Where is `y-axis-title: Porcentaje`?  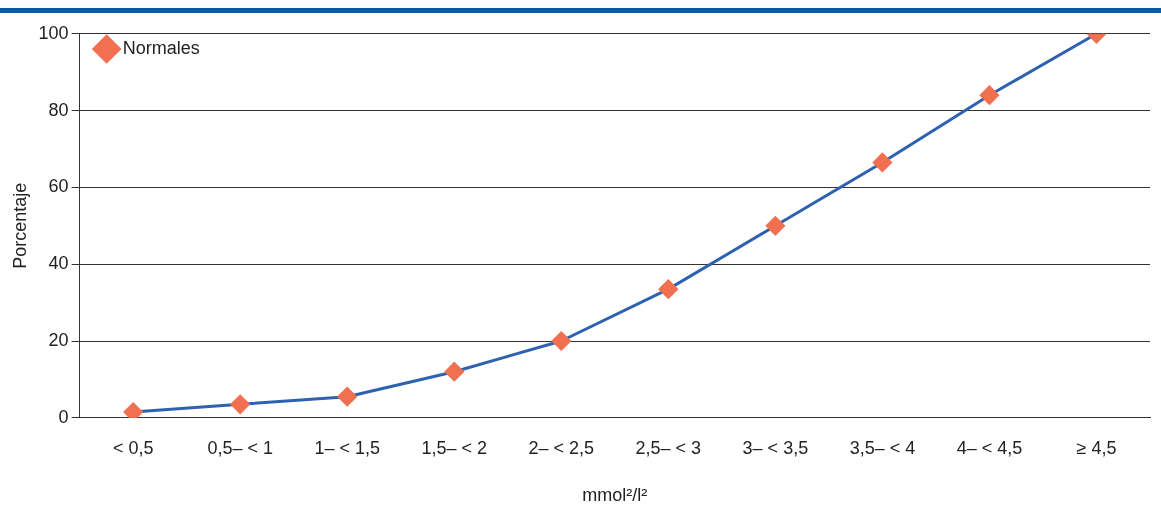
y-axis-title: Porcentaje is located at coordinates (19, 225).